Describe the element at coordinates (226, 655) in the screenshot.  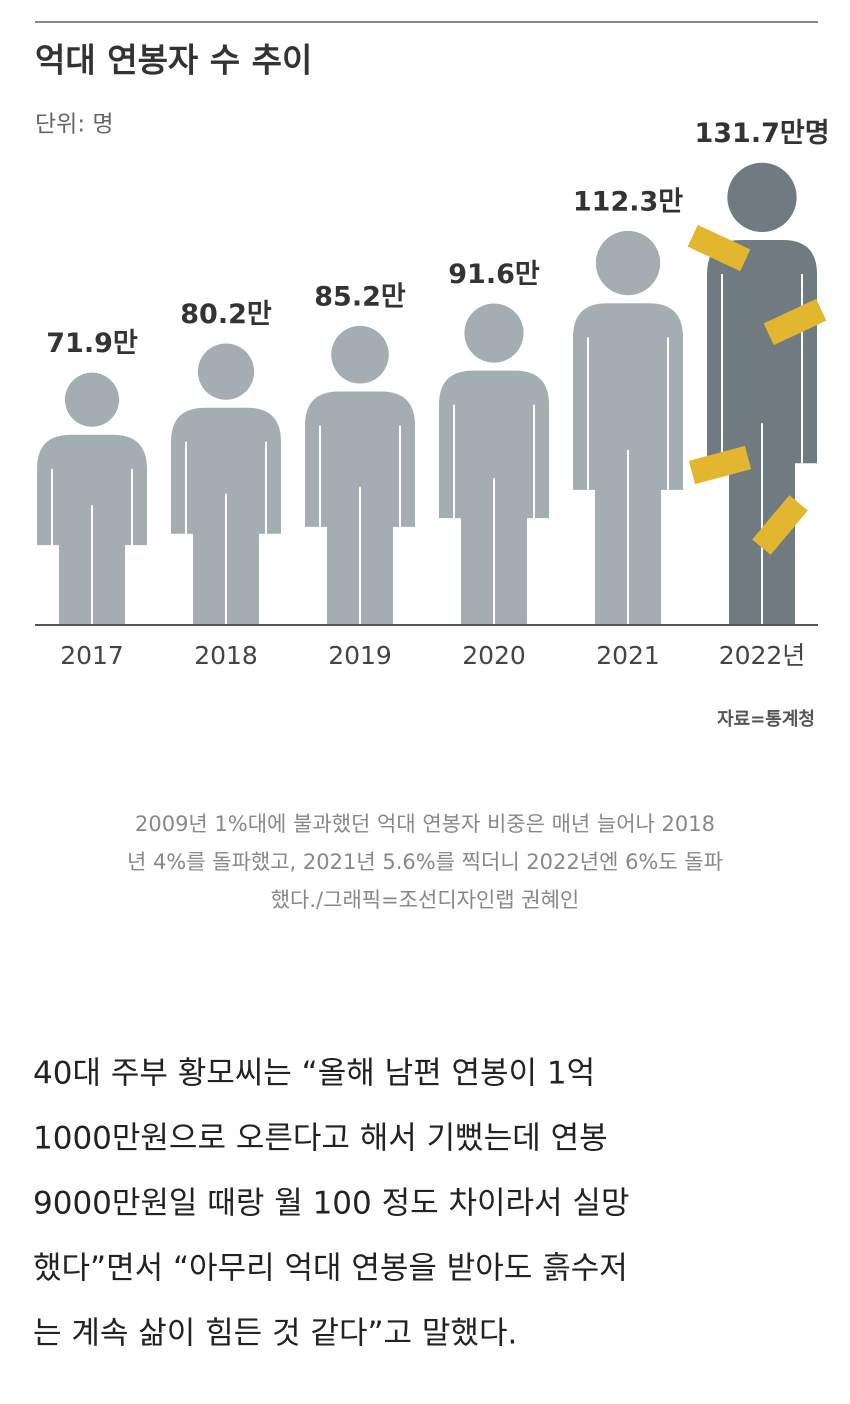
I see `x-tick-label: 2018` at that location.